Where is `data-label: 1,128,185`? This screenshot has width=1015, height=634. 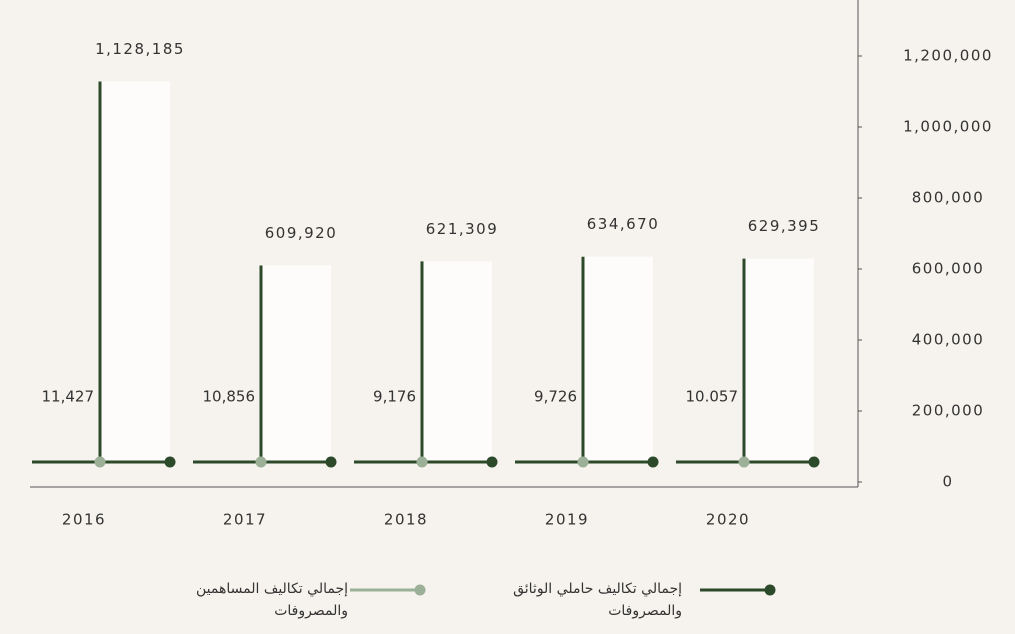 data-label: 1,128,185 is located at coordinates (140, 49).